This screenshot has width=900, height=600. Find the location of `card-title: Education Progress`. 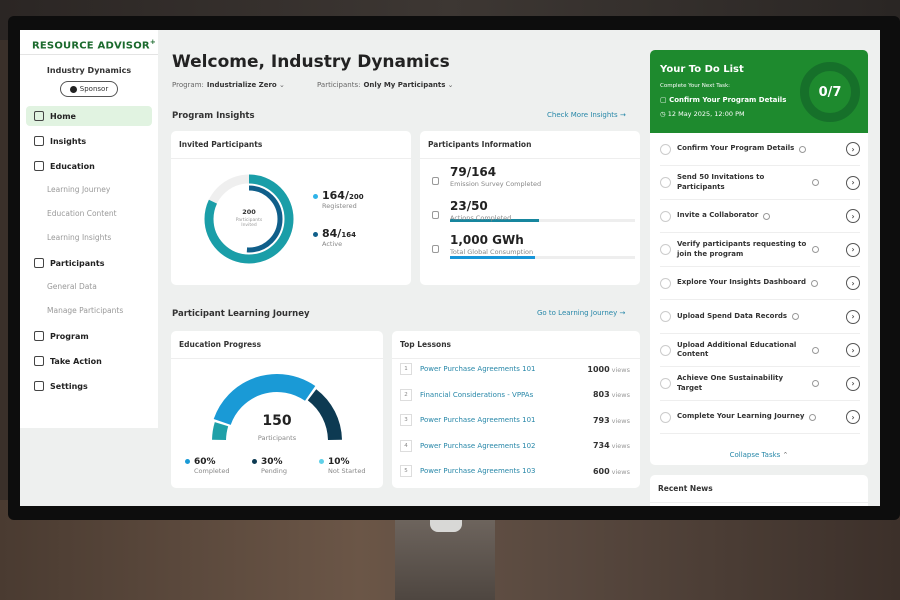

card-title: Education Progress is located at coordinates (277, 345).